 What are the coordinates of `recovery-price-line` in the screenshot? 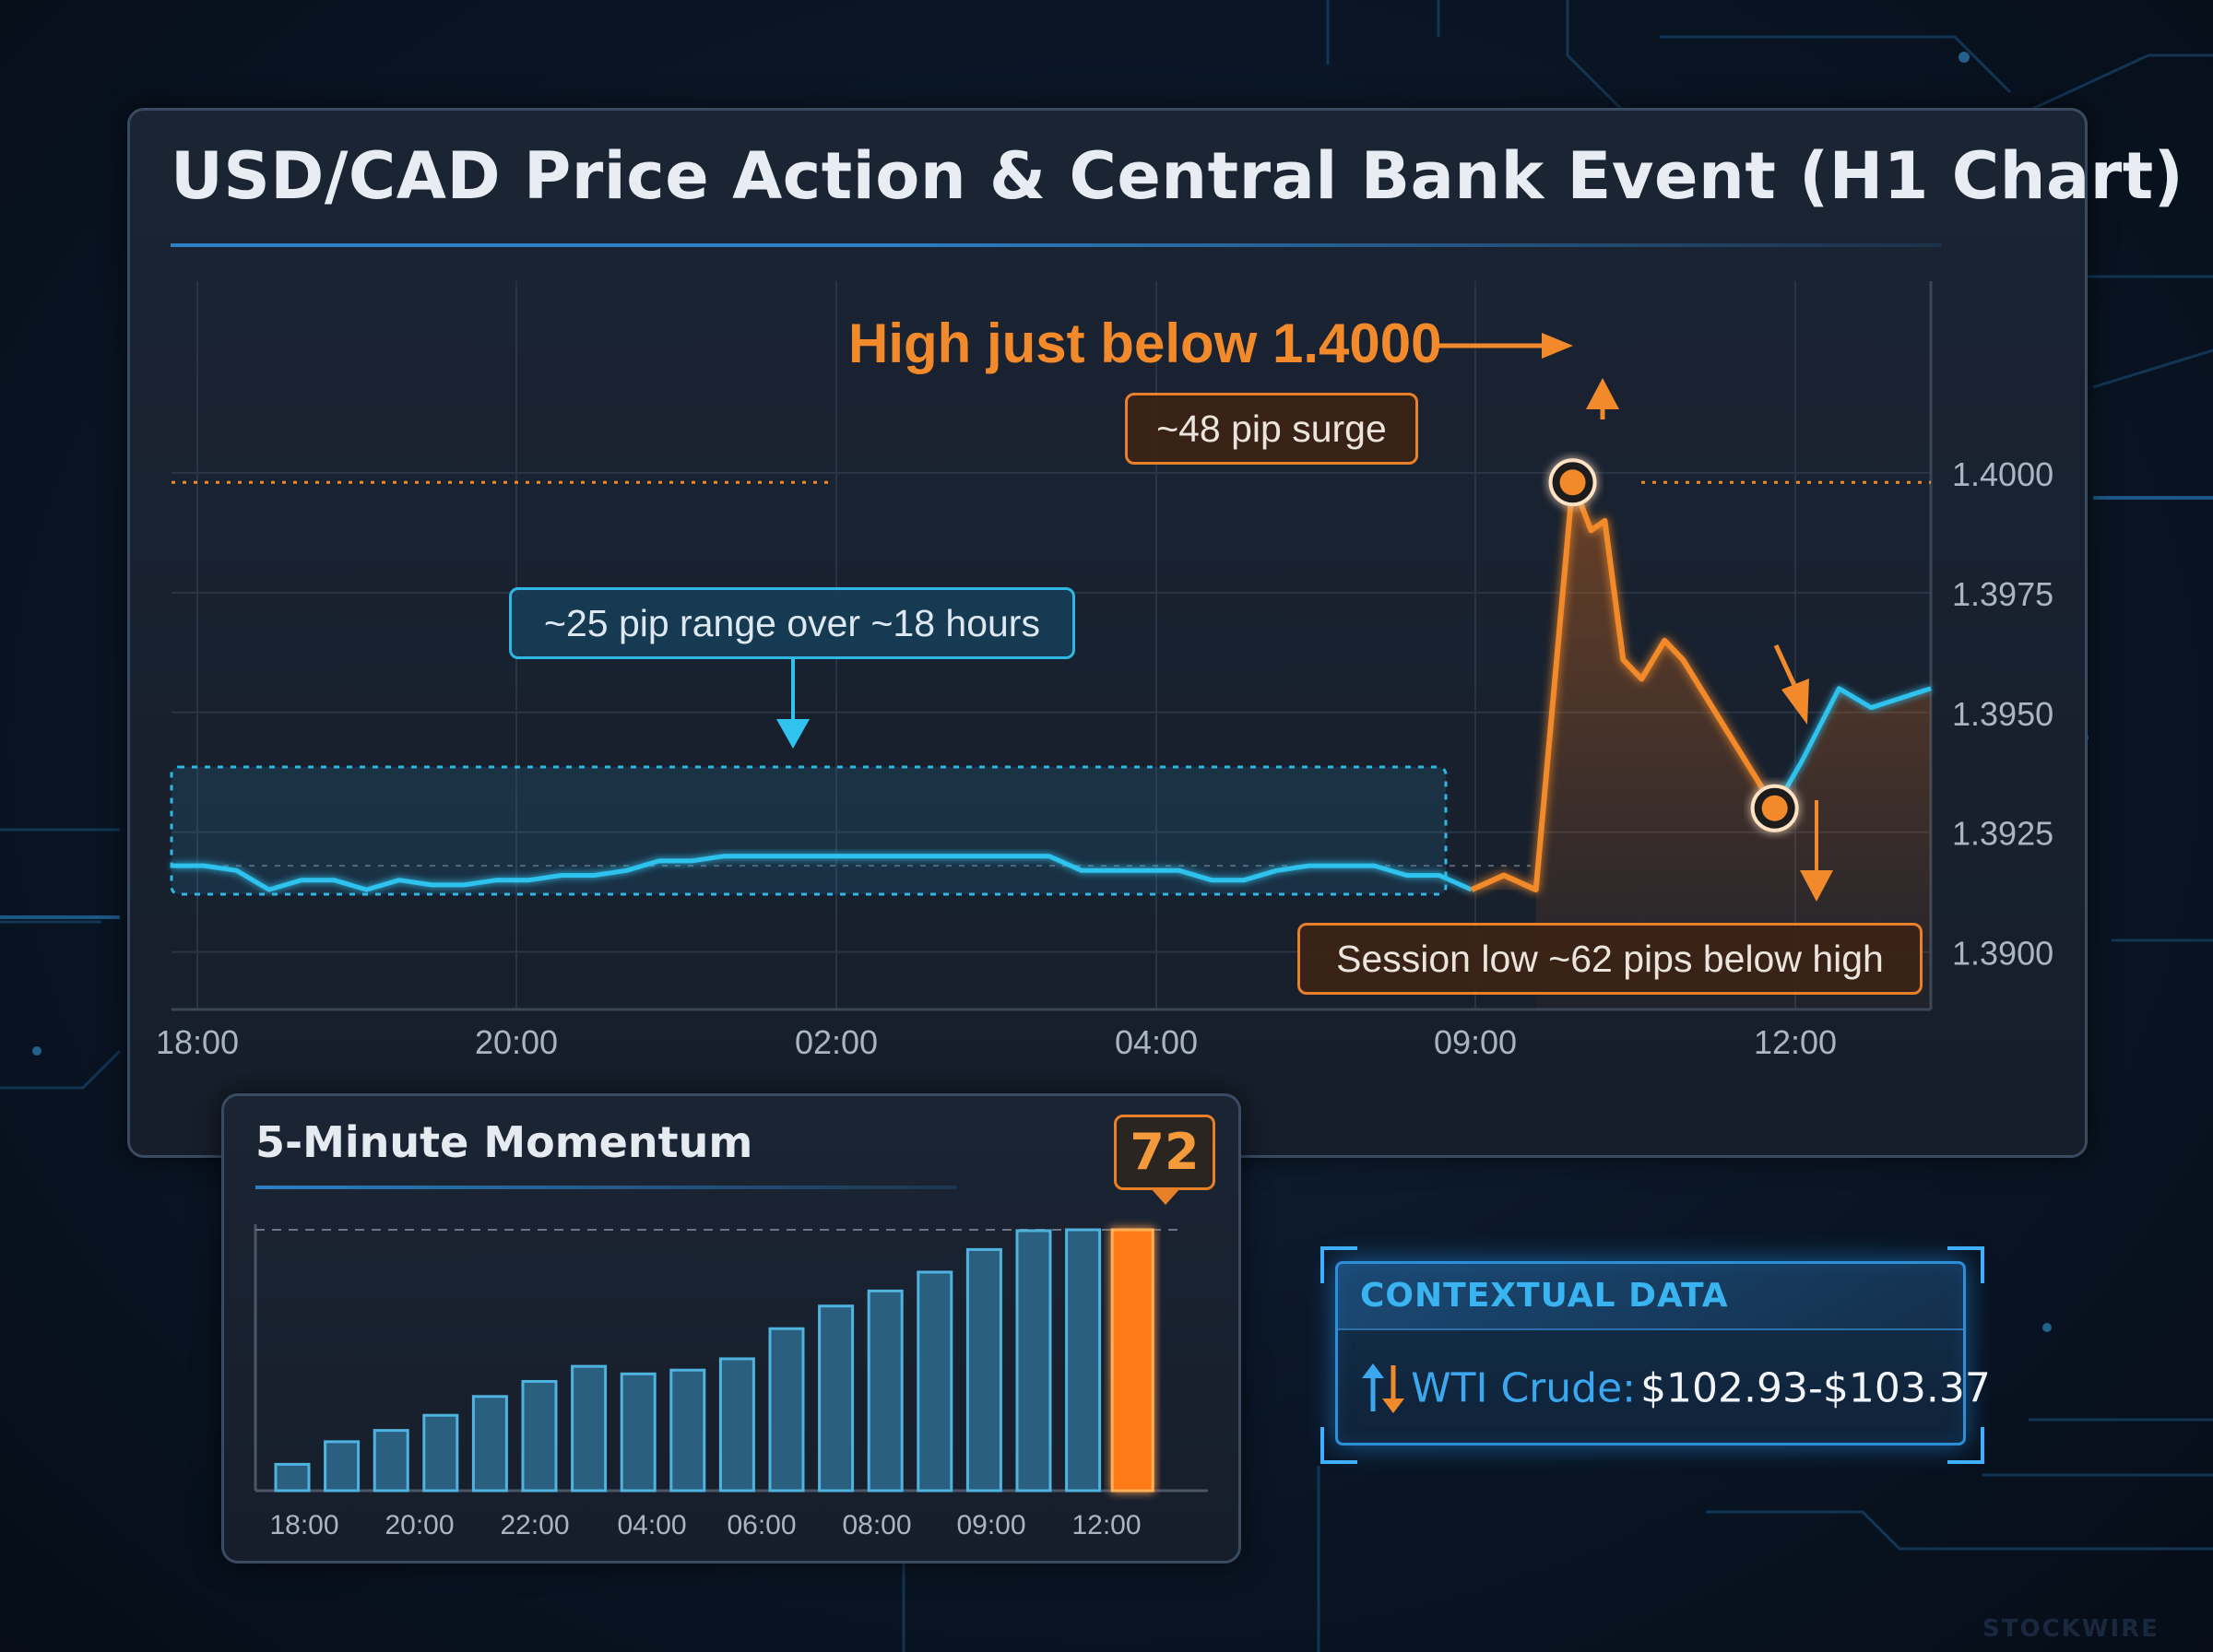 It's located at (1852, 747).